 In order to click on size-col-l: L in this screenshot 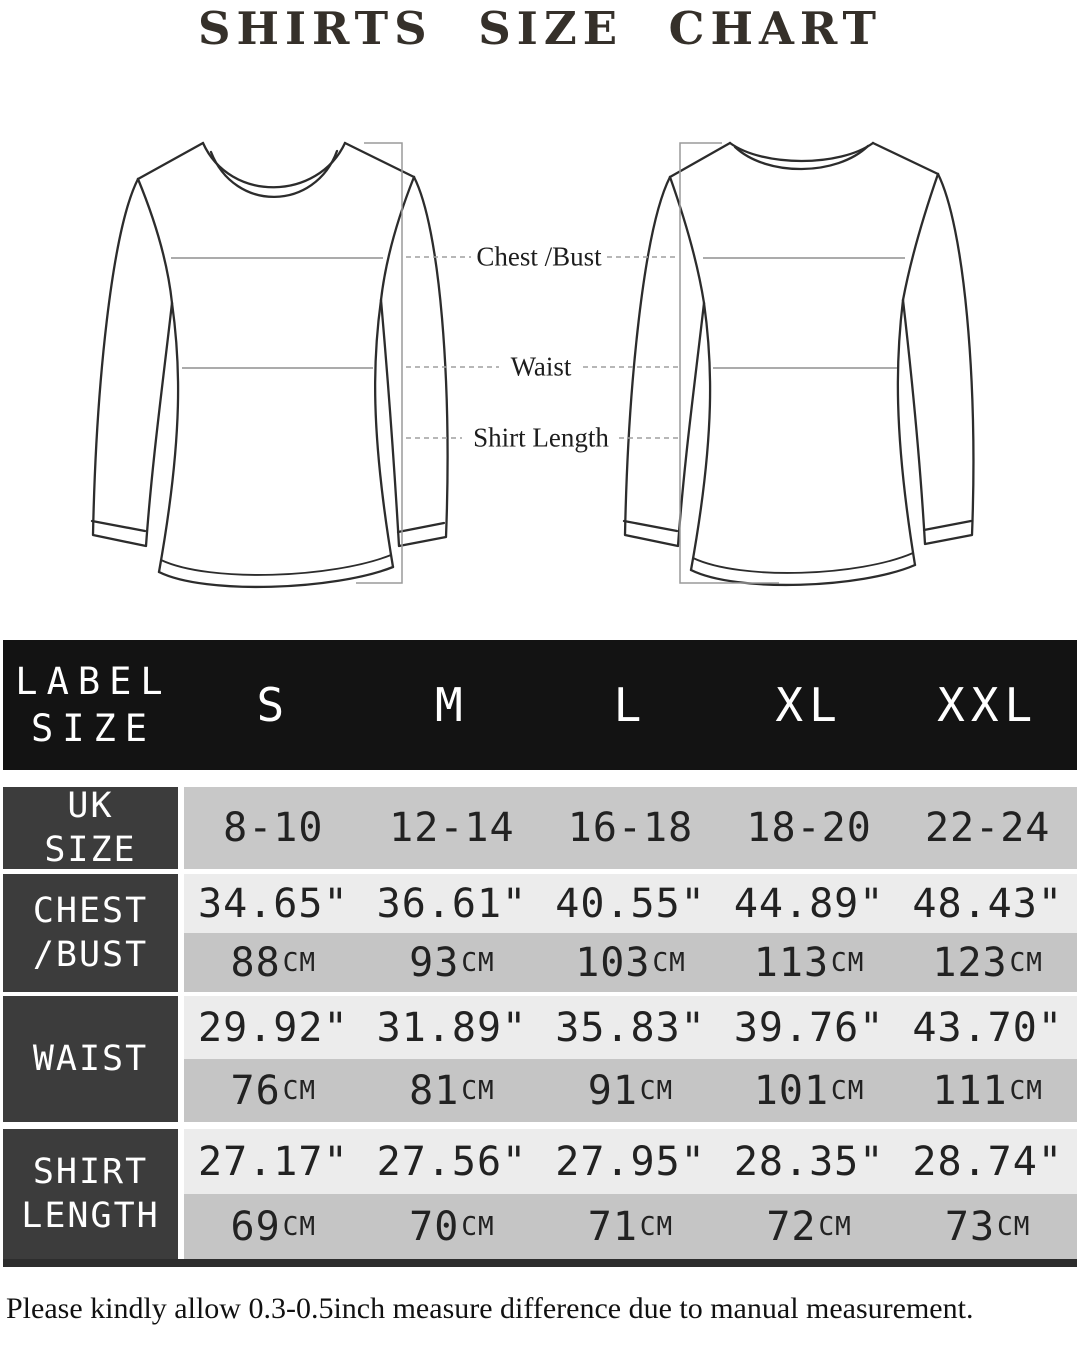, I will do `click(630, 705)`.